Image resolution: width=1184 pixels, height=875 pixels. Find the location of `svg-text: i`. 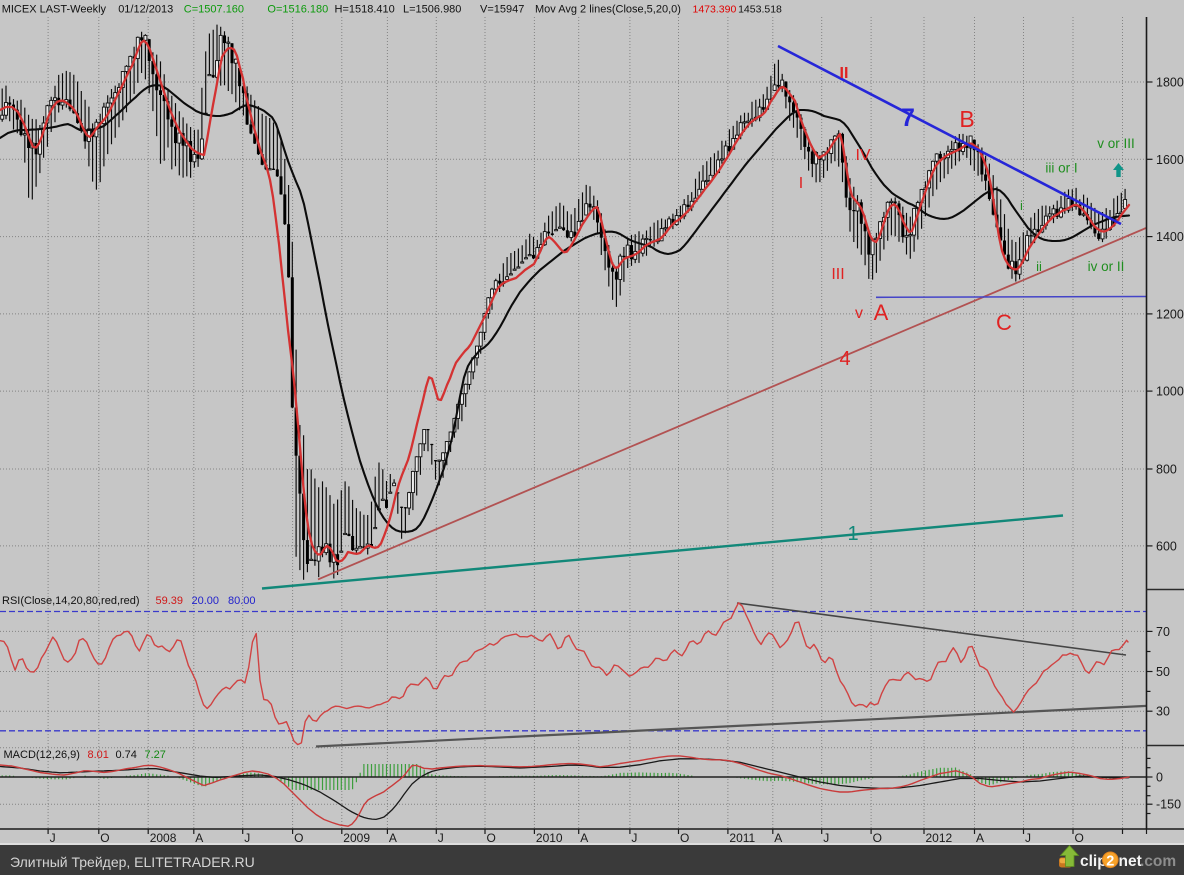

svg-text: i is located at coordinates (1021, 205).